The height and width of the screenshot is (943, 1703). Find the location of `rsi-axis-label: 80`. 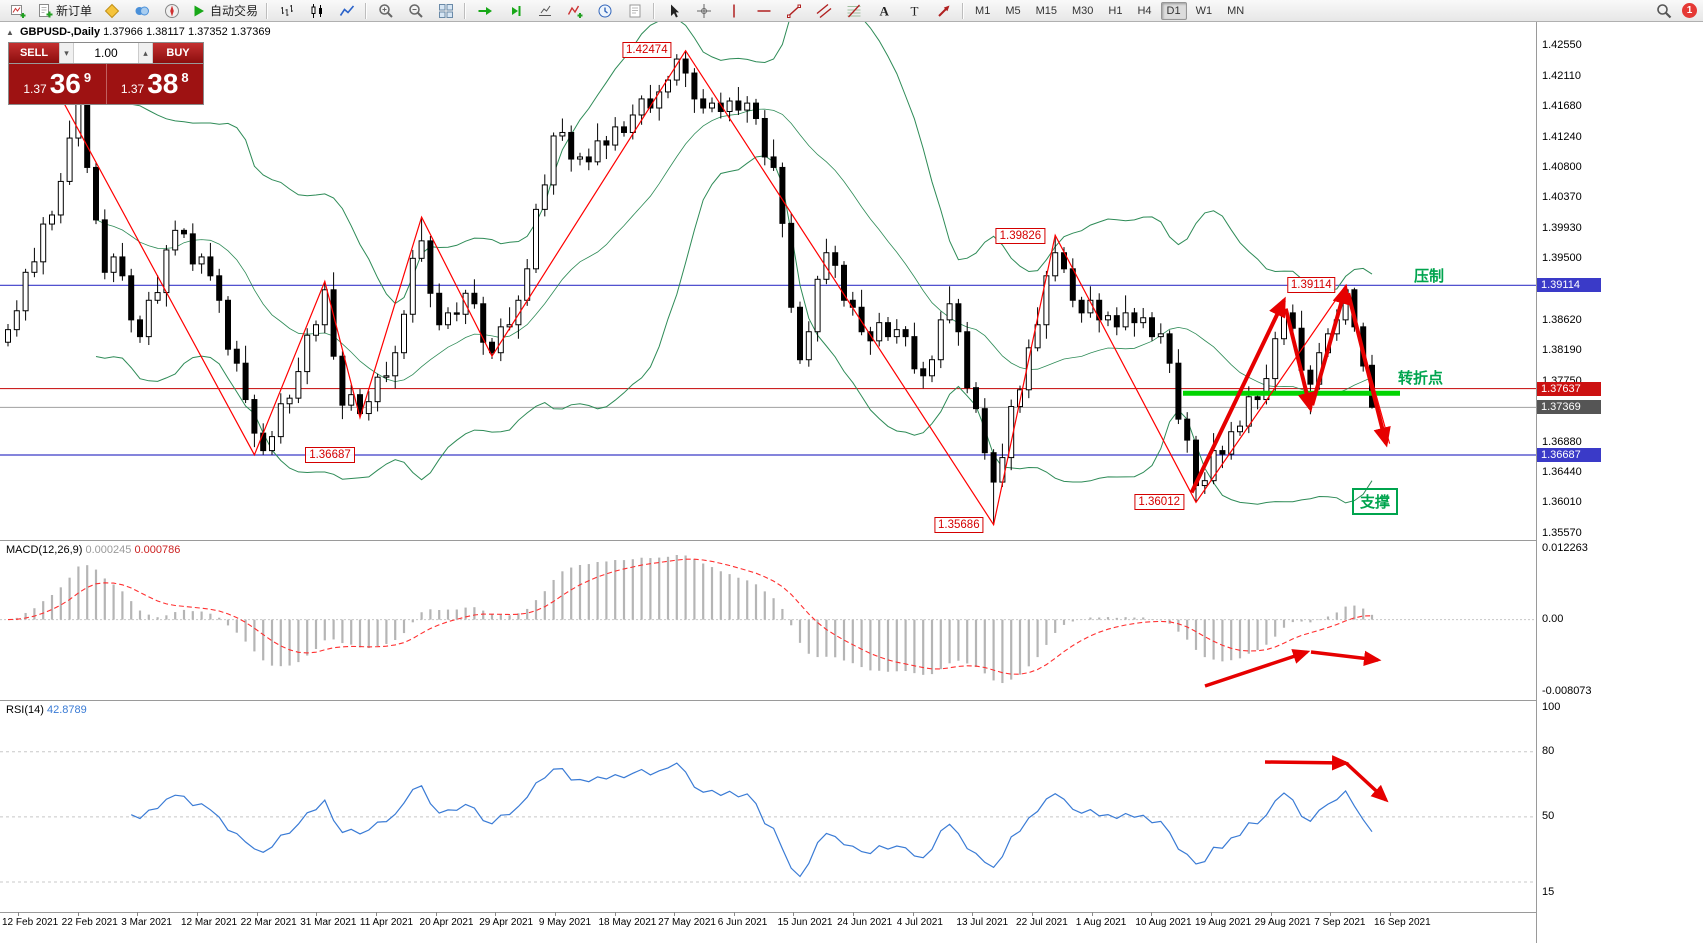

rsi-axis-label: 80 is located at coordinates (1548, 750).